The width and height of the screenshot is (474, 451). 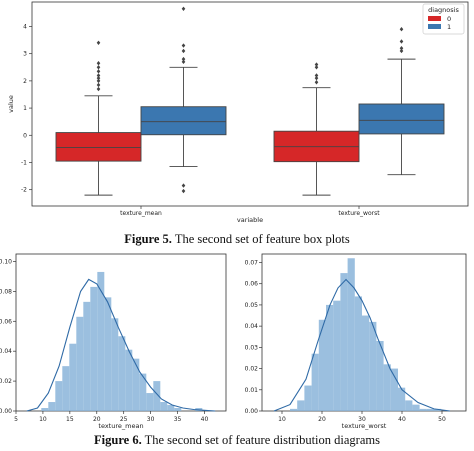 I want to click on y-tick-label: 0.00, so click(x=252, y=411).